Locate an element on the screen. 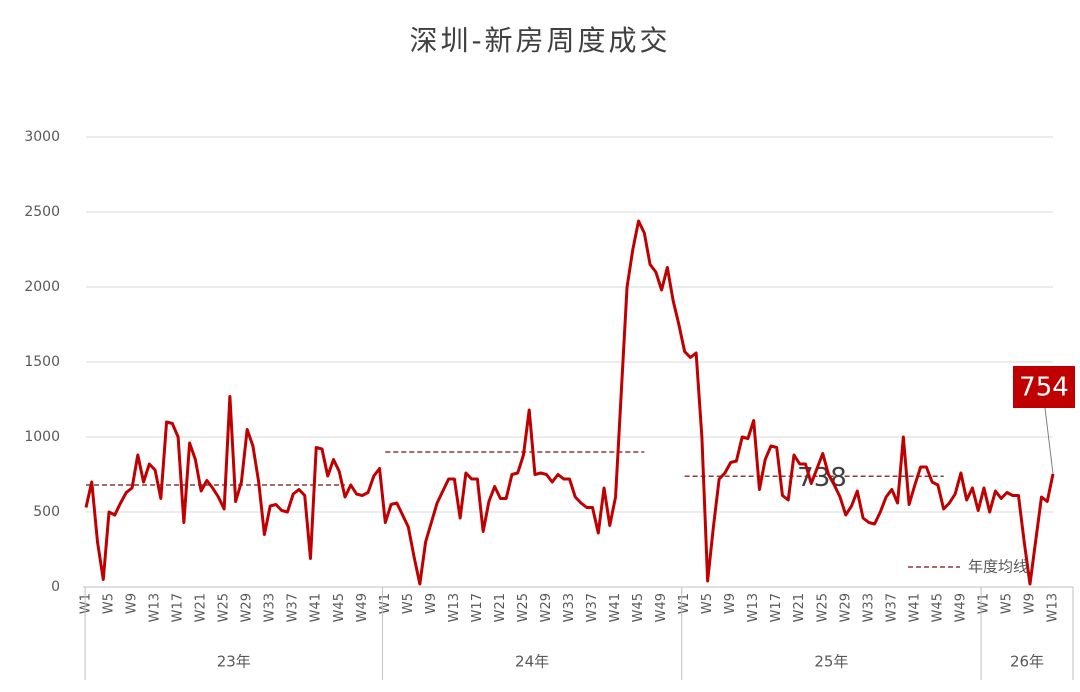  group-label: 23年 is located at coordinates (234, 662).